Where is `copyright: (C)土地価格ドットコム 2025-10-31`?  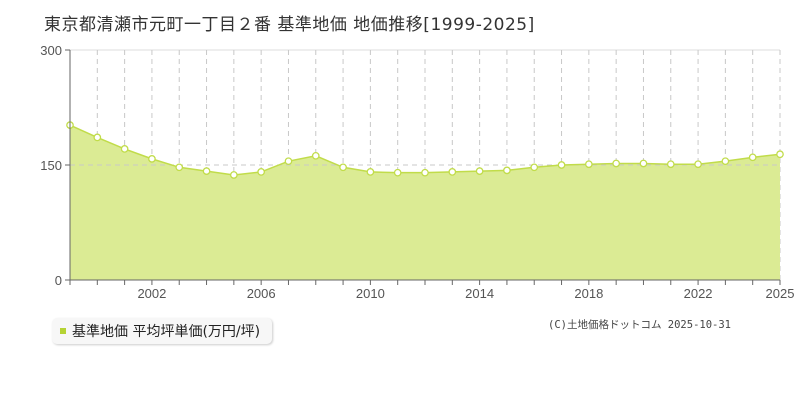
copyright: (C)土地価格ドットコム 2025-10-31 is located at coordinates (640, 325).